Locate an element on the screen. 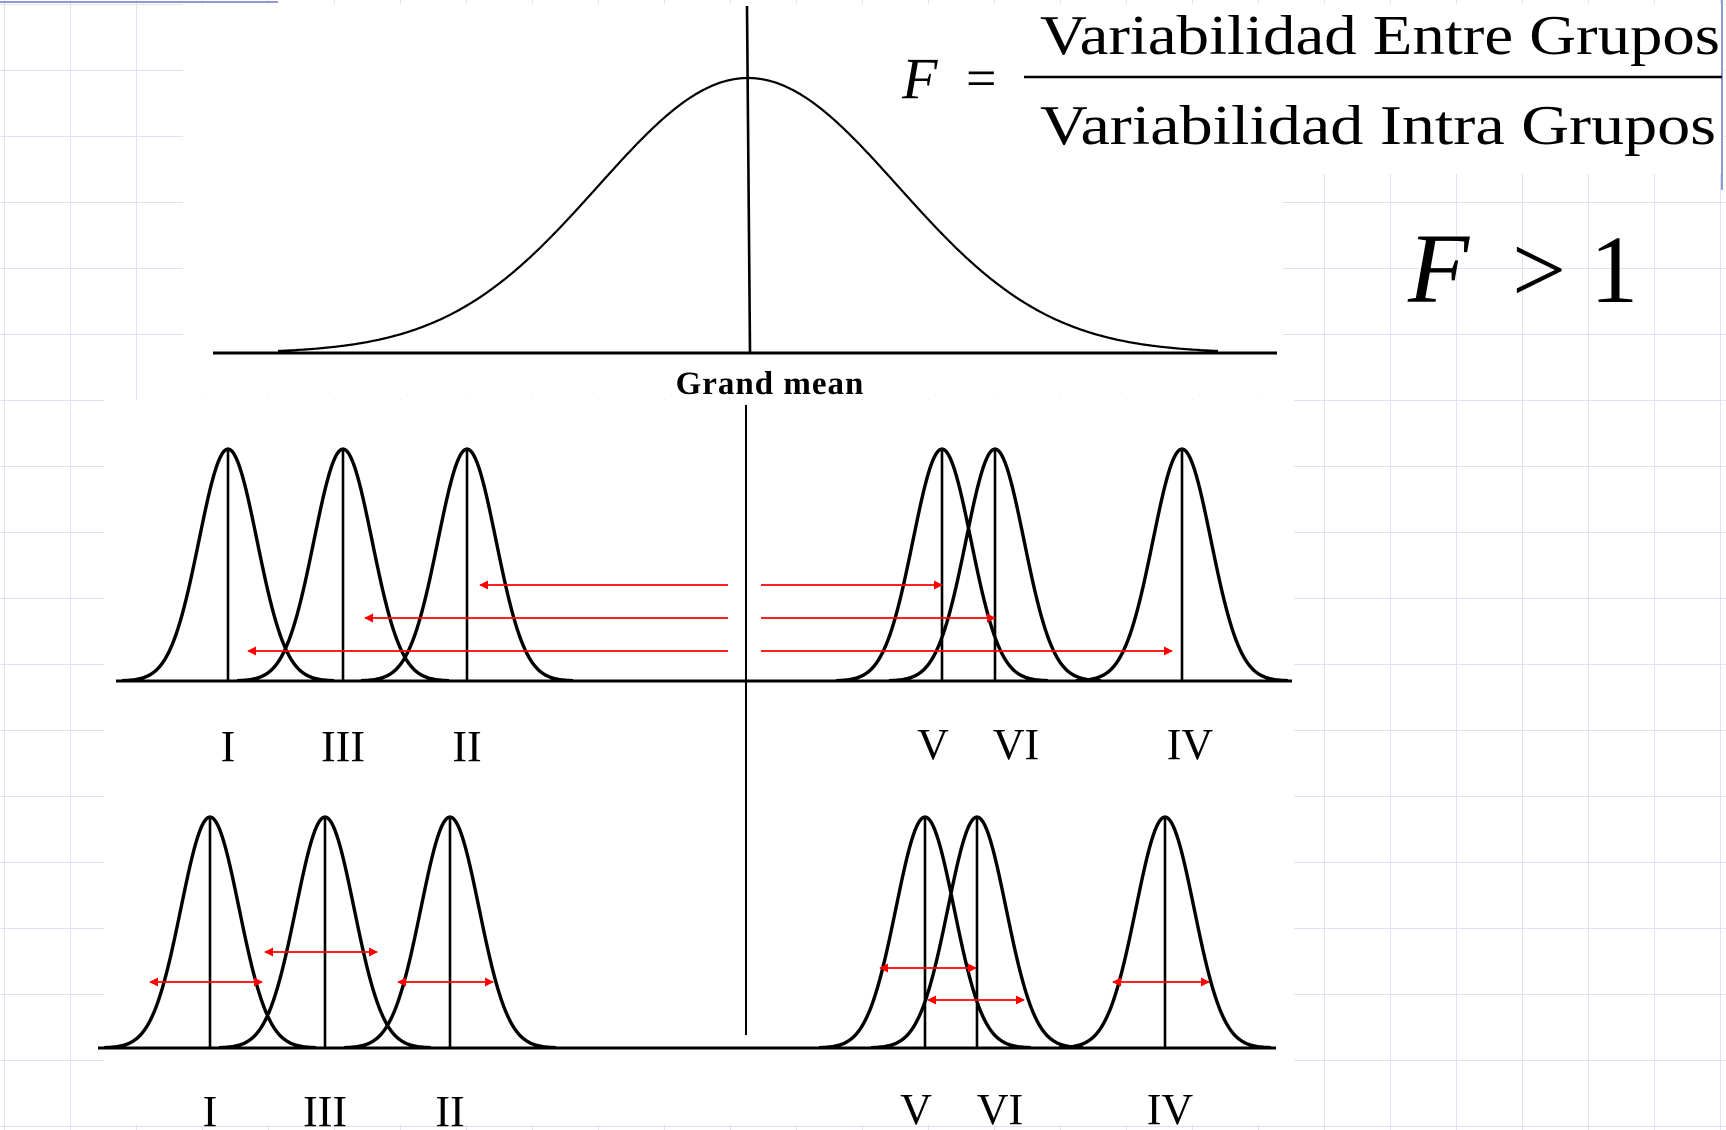 Image resolution: width=1726 pixels, height=1130 pixels. panel1-between-arrows is located at coordinates (710, 618).